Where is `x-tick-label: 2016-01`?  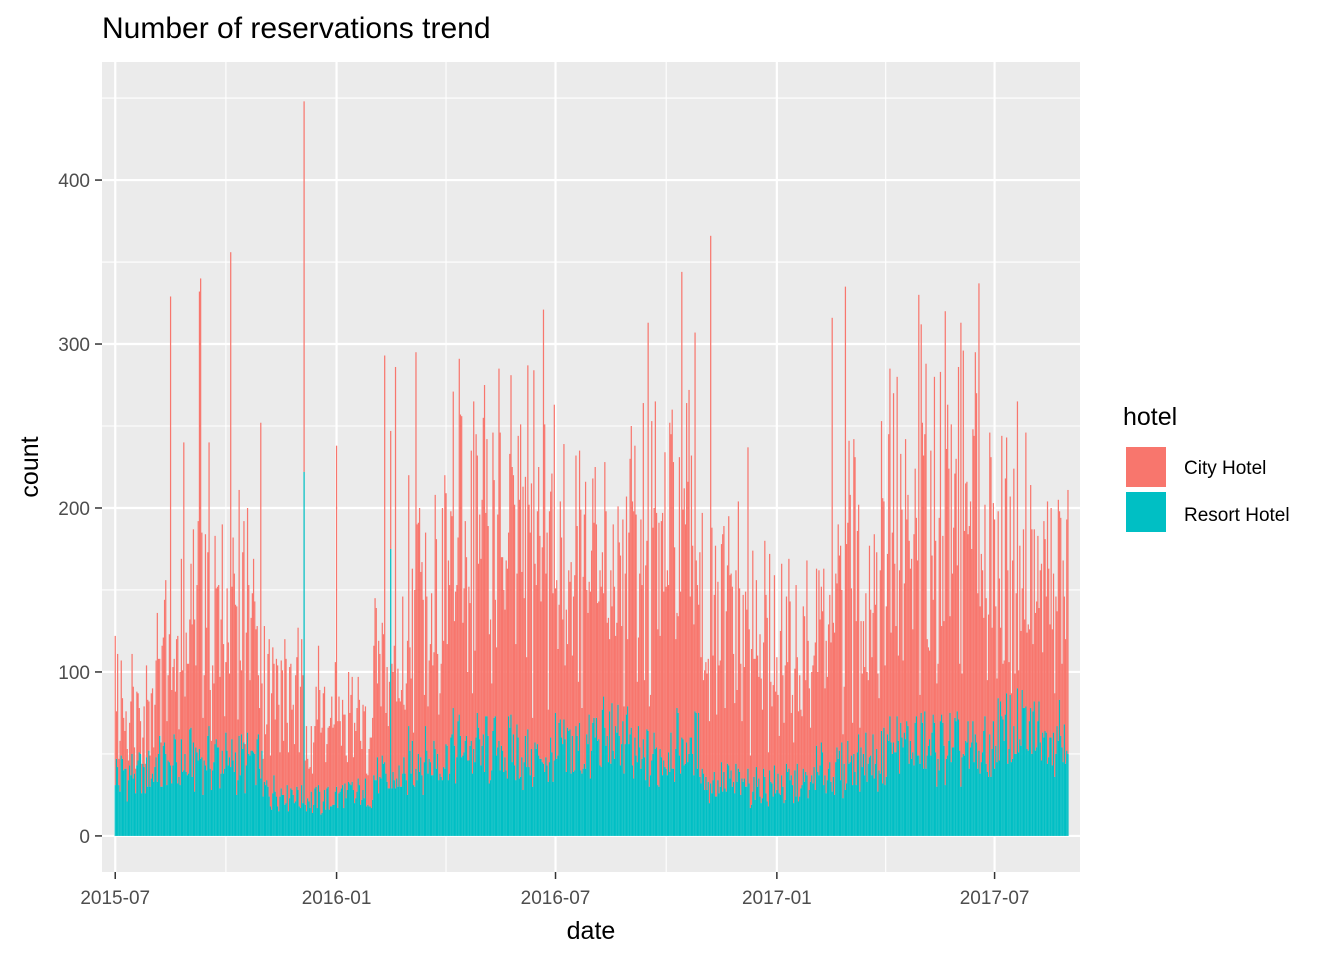
x-tick-label: 2016-01 is located at coordinates (337, 898).